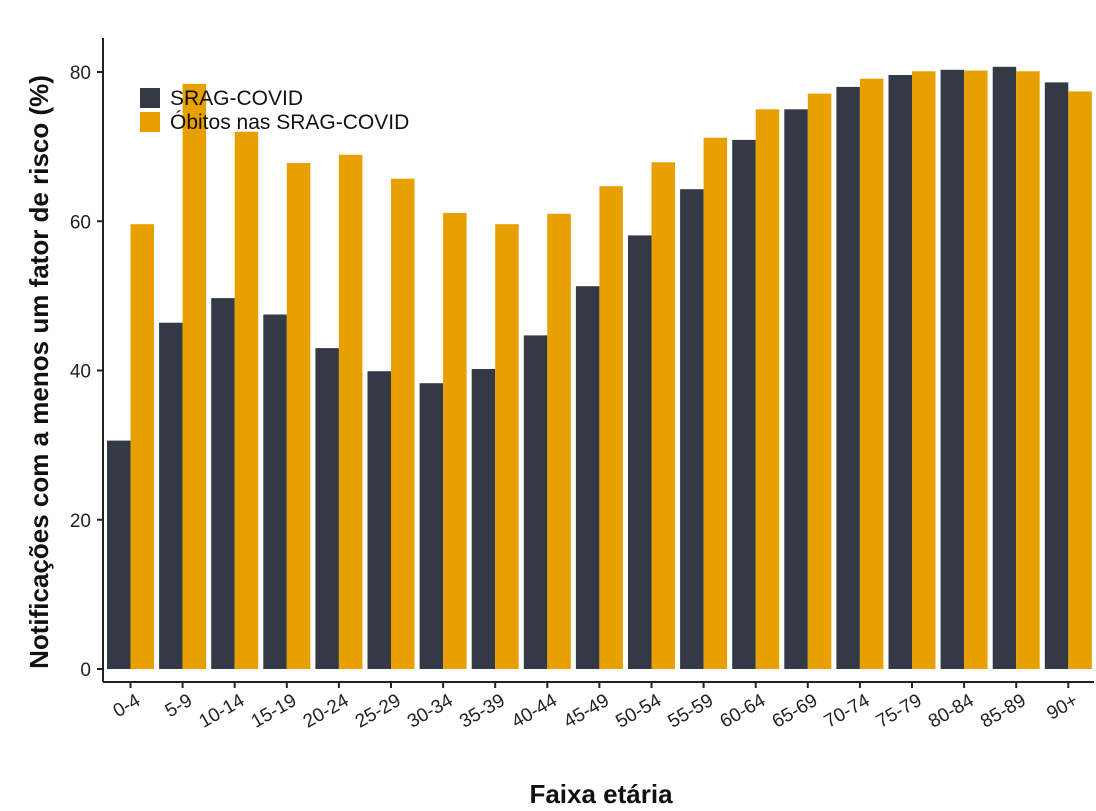 This screenshot has height=811, width=1096. I want to click on bar-srag-covid-90+, so click(1056, 375).